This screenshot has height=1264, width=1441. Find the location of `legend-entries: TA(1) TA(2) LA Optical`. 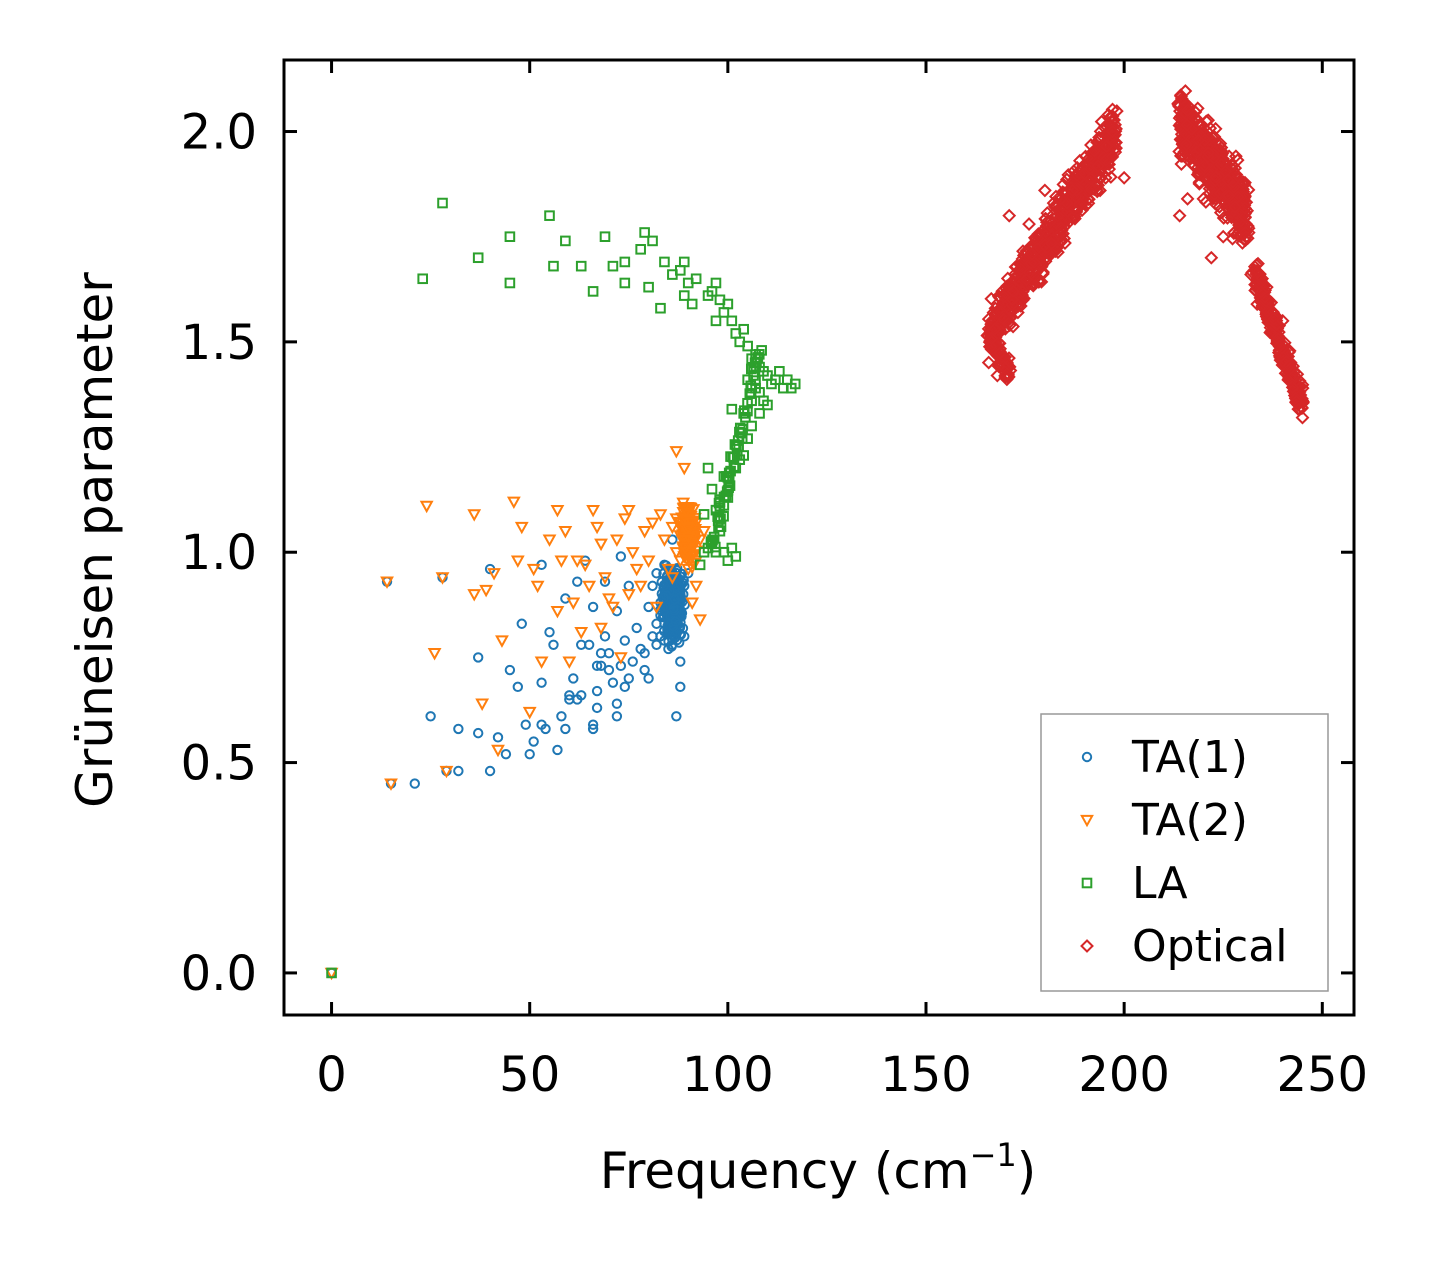

legend-entries: TA(1) TA(2) LA Optical is located at coordinates (1183, 852).